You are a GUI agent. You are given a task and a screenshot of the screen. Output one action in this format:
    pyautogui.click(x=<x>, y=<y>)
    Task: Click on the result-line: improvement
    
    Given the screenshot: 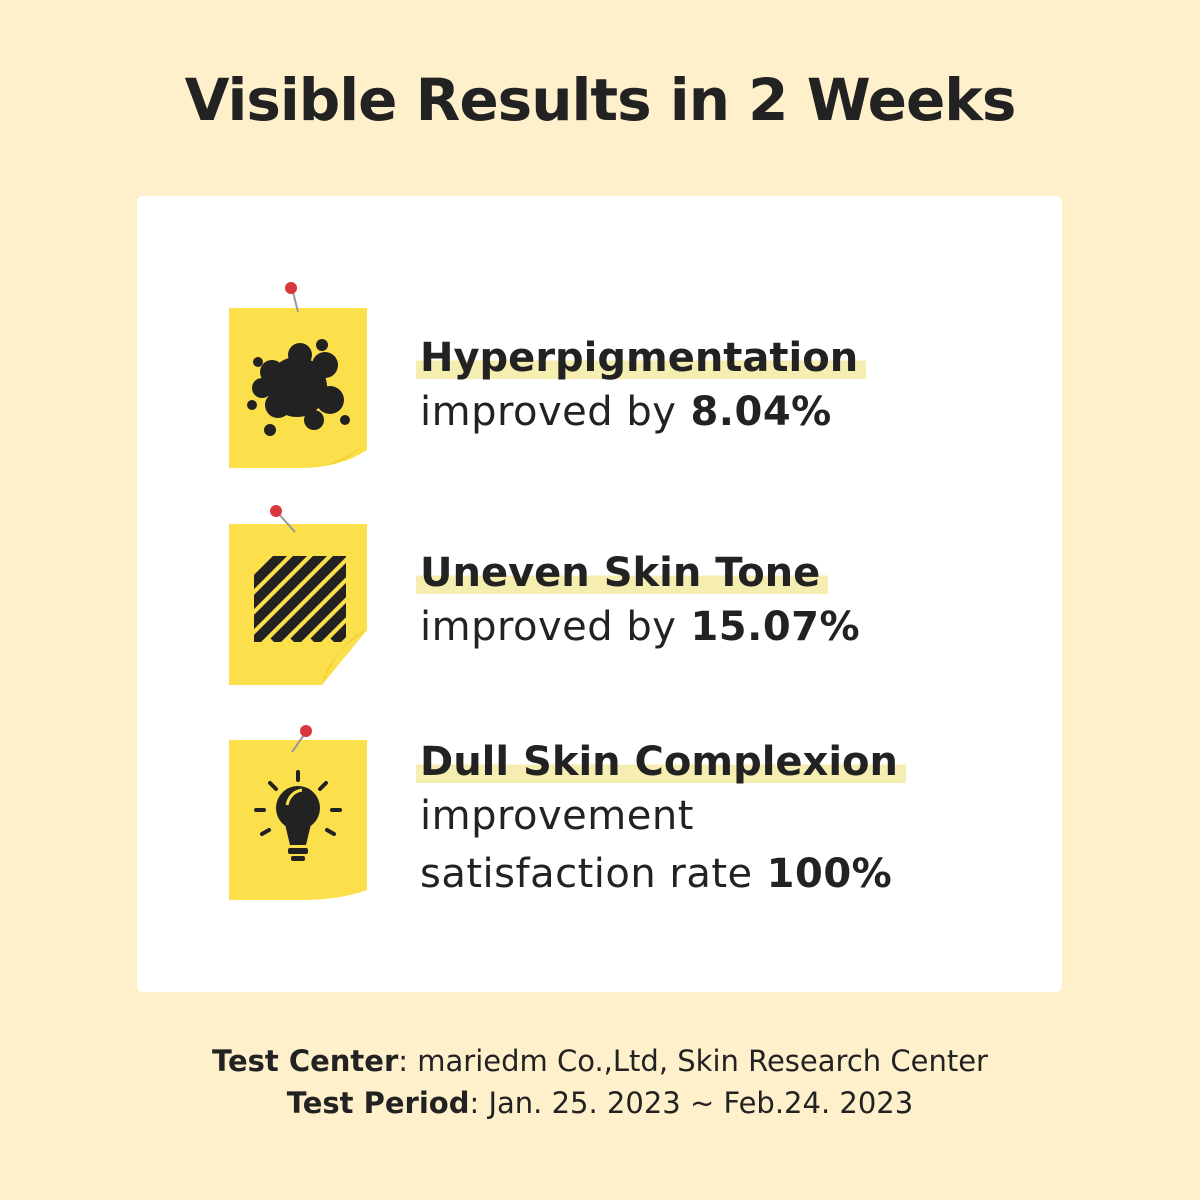 What is the action you would take?
    pyautogui.click(x=663, y=816)
    